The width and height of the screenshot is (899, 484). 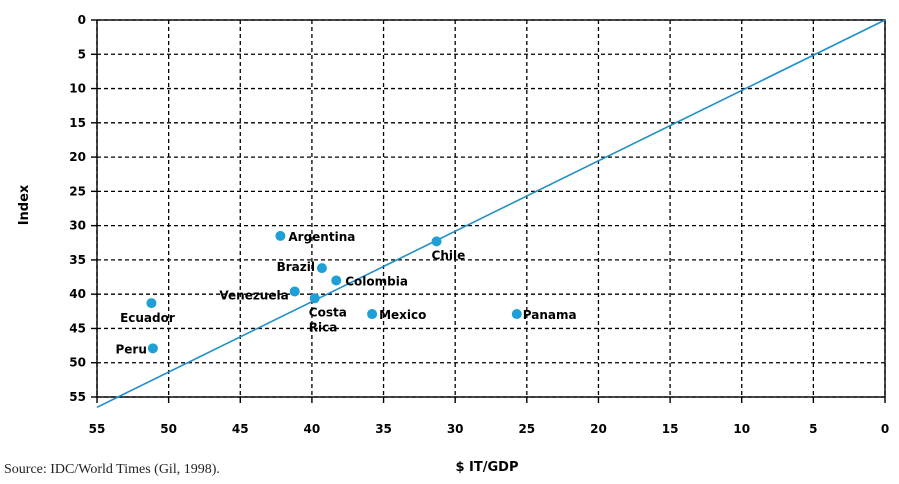 What do you see at coordinates (598, 429) in the screenshot?
I see `x-tick-label: 20` at bounding box center [598, 429].